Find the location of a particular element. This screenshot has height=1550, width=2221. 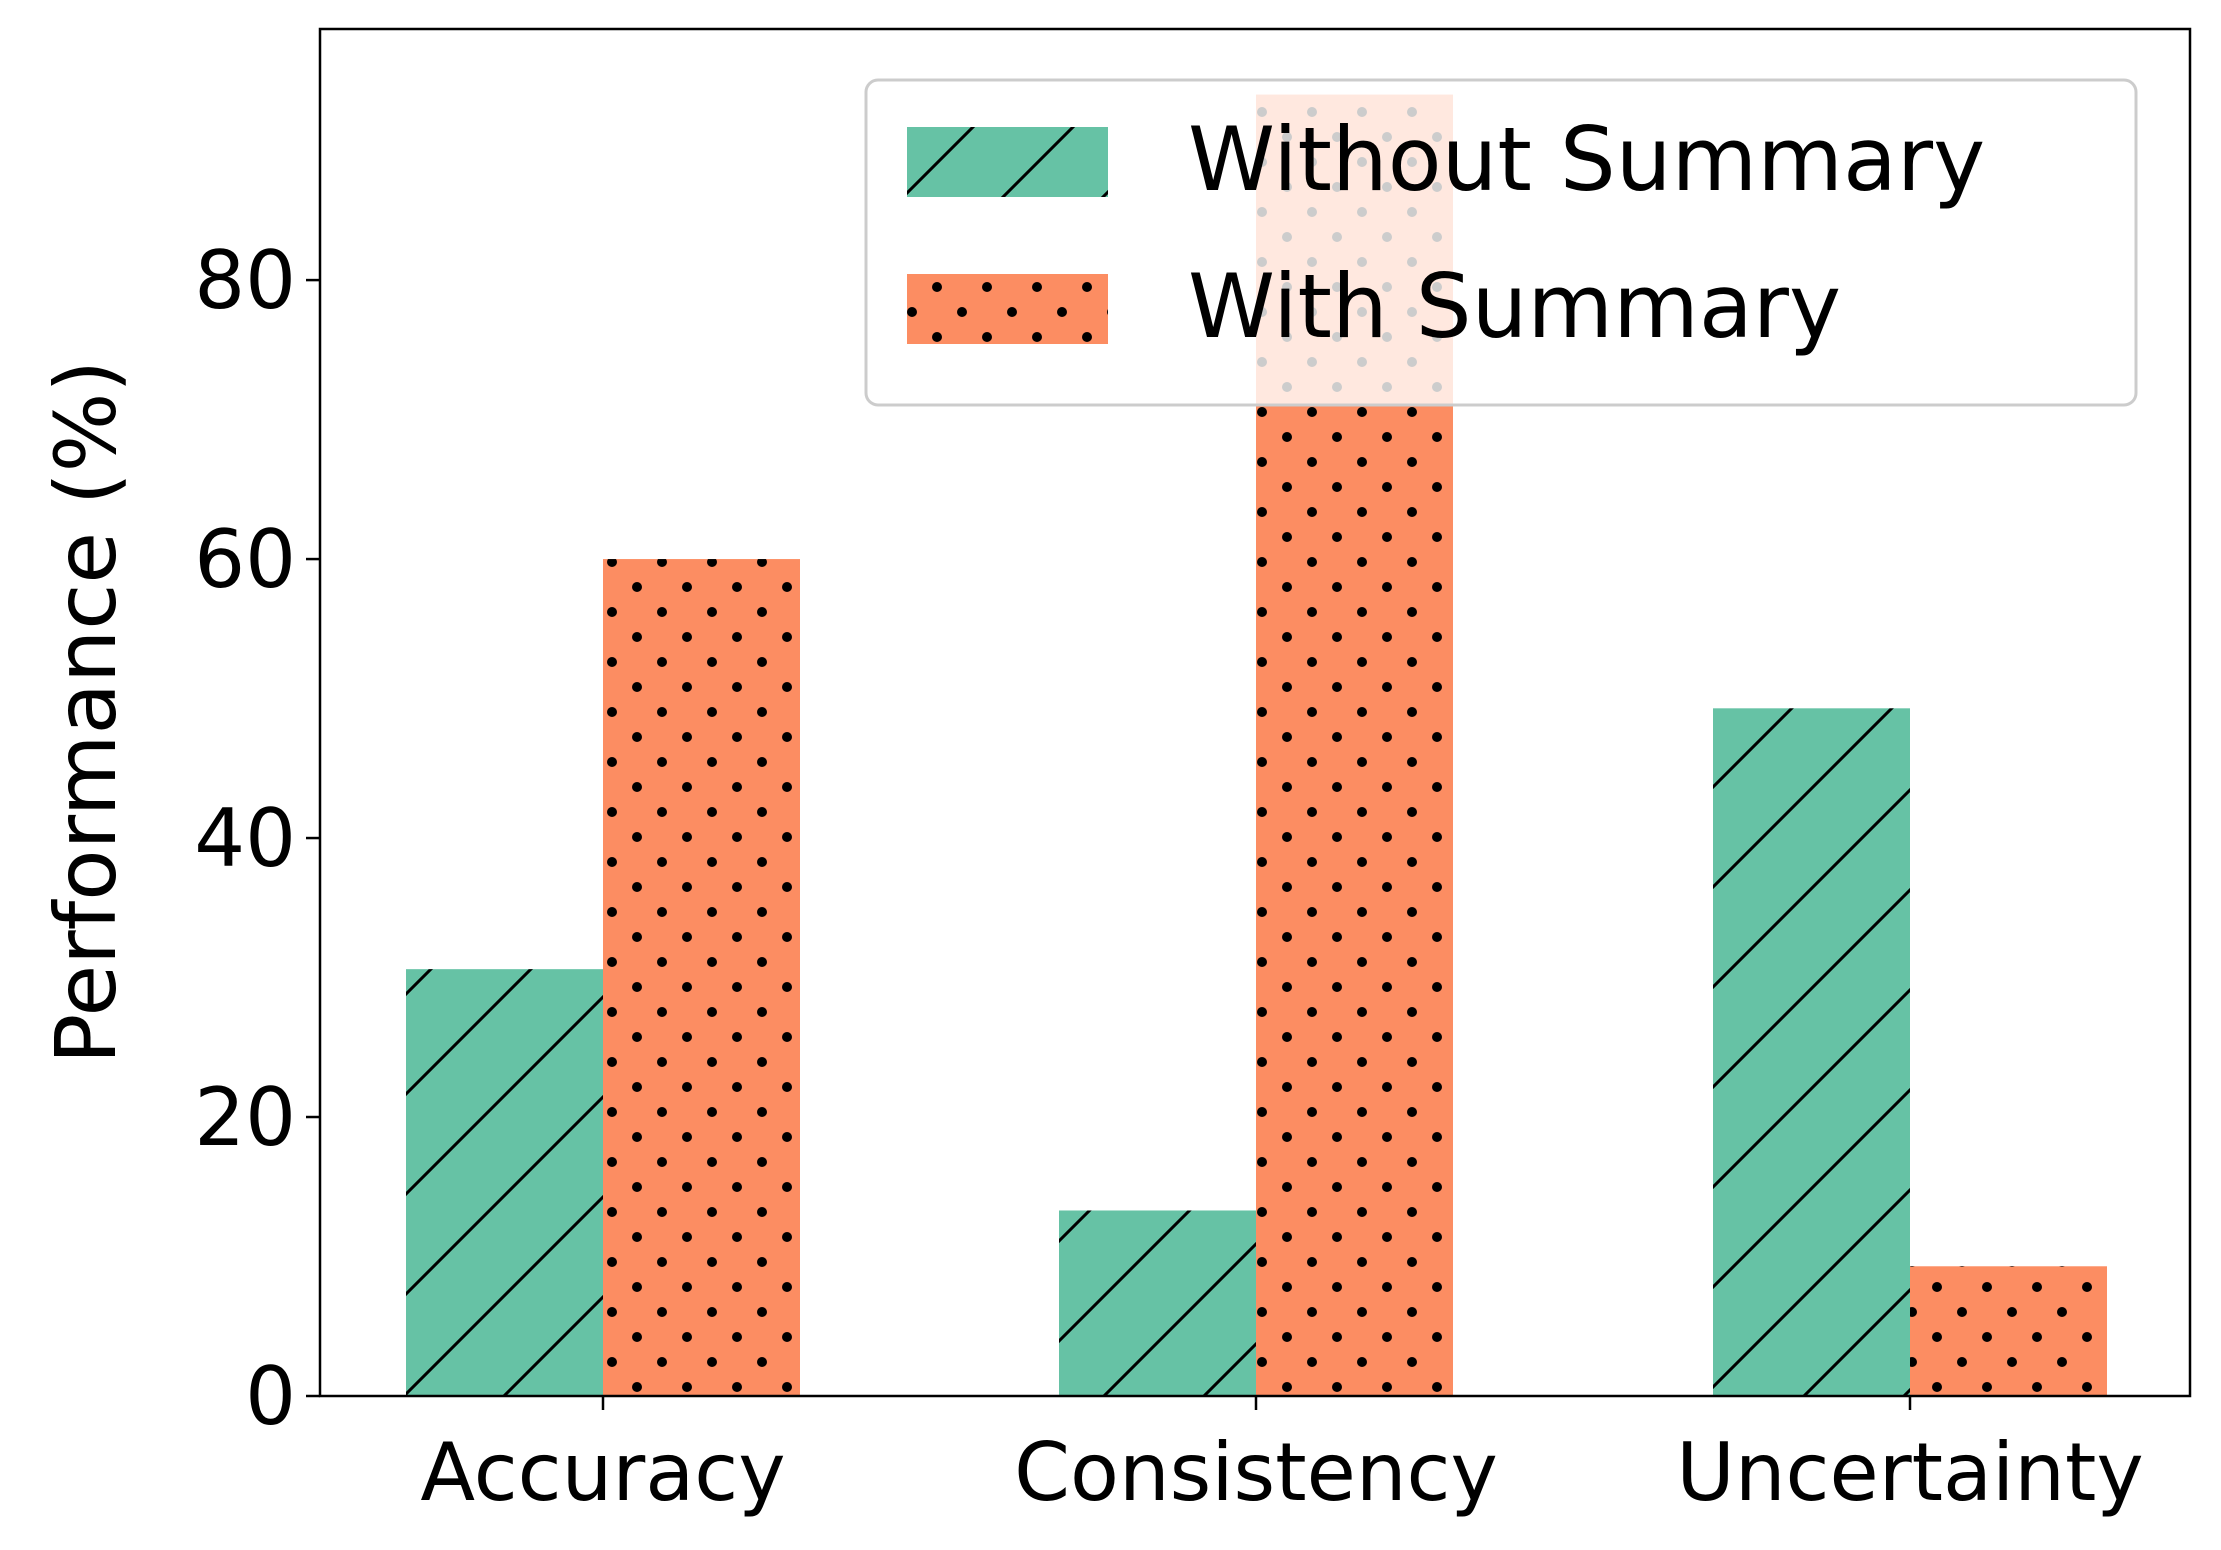

y-tick-label: 60 is located at coordinates (245, 559).